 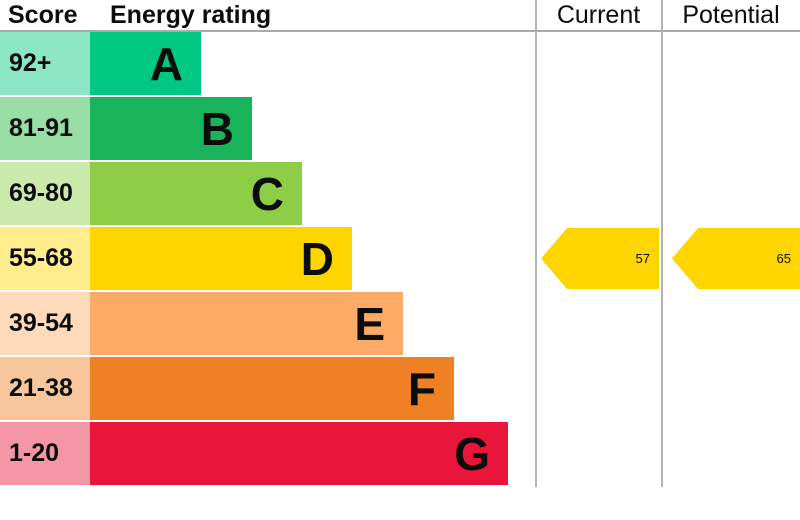 I want to click on rating-letter-g: G, so click(x=472, y=453).